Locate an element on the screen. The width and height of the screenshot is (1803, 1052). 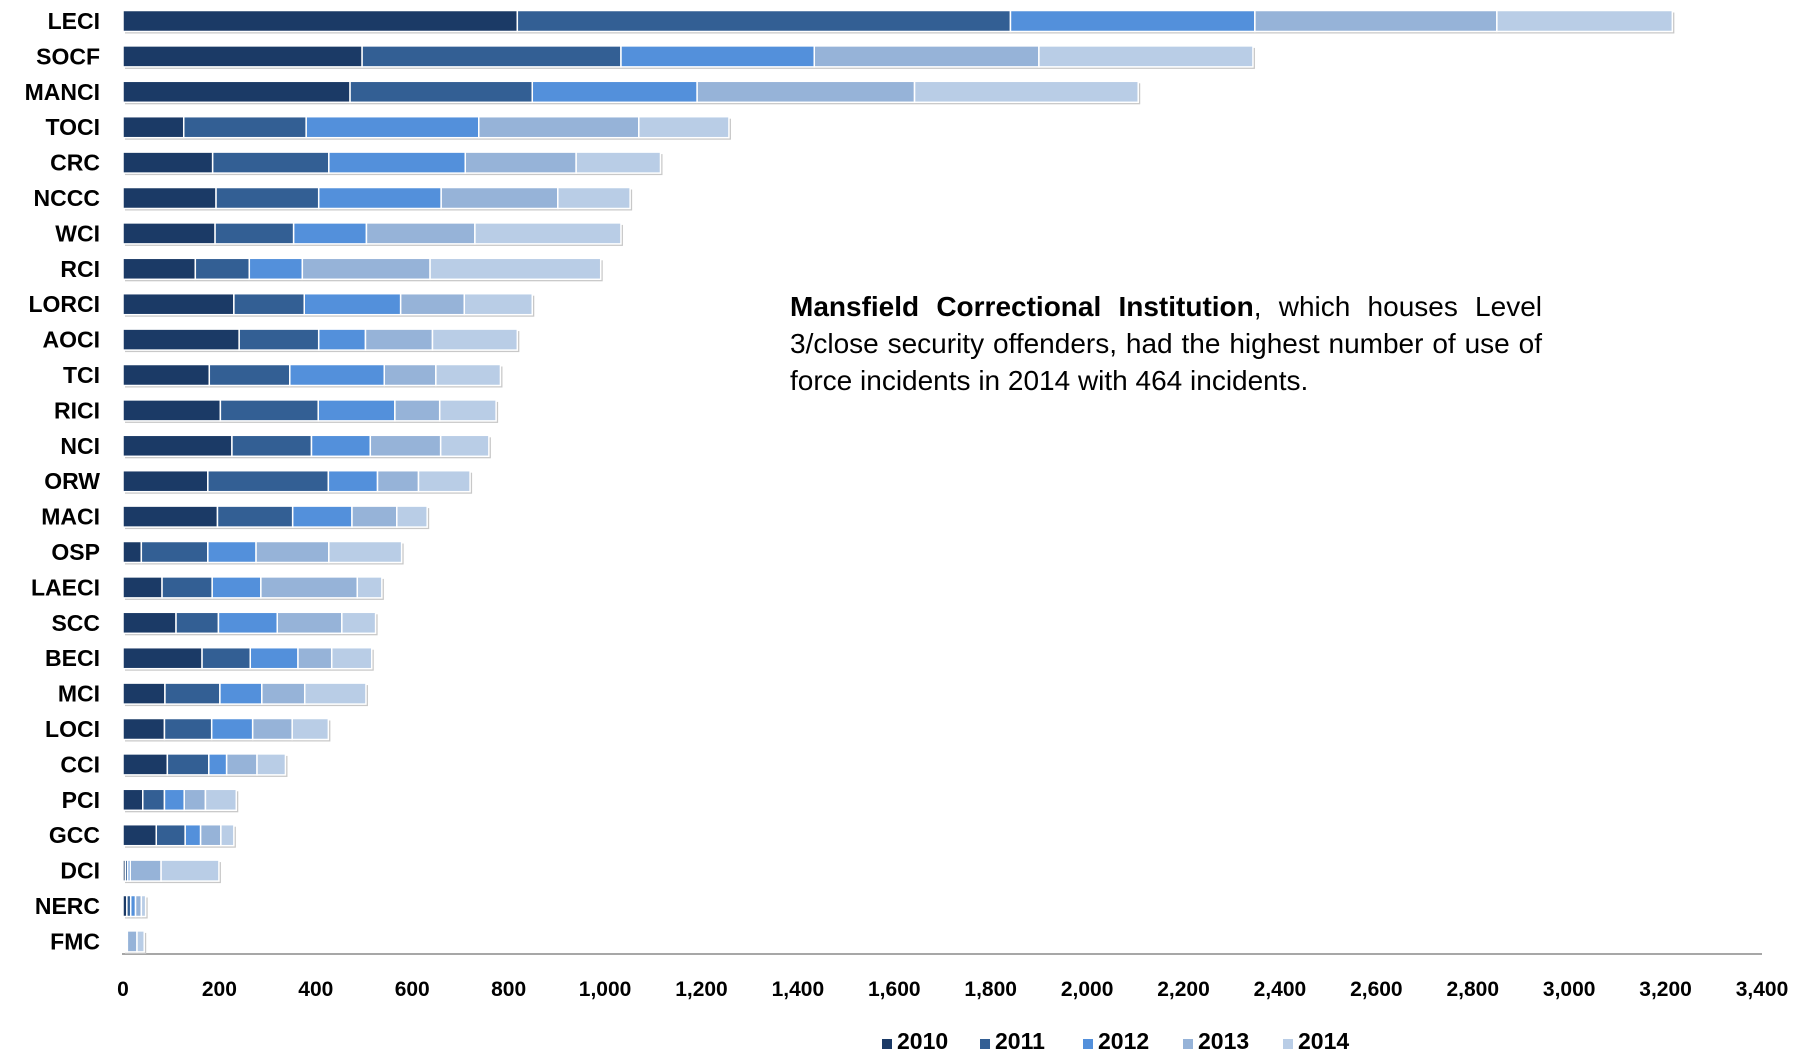
bar-manci-2013 is located at coordinates (806, 92).